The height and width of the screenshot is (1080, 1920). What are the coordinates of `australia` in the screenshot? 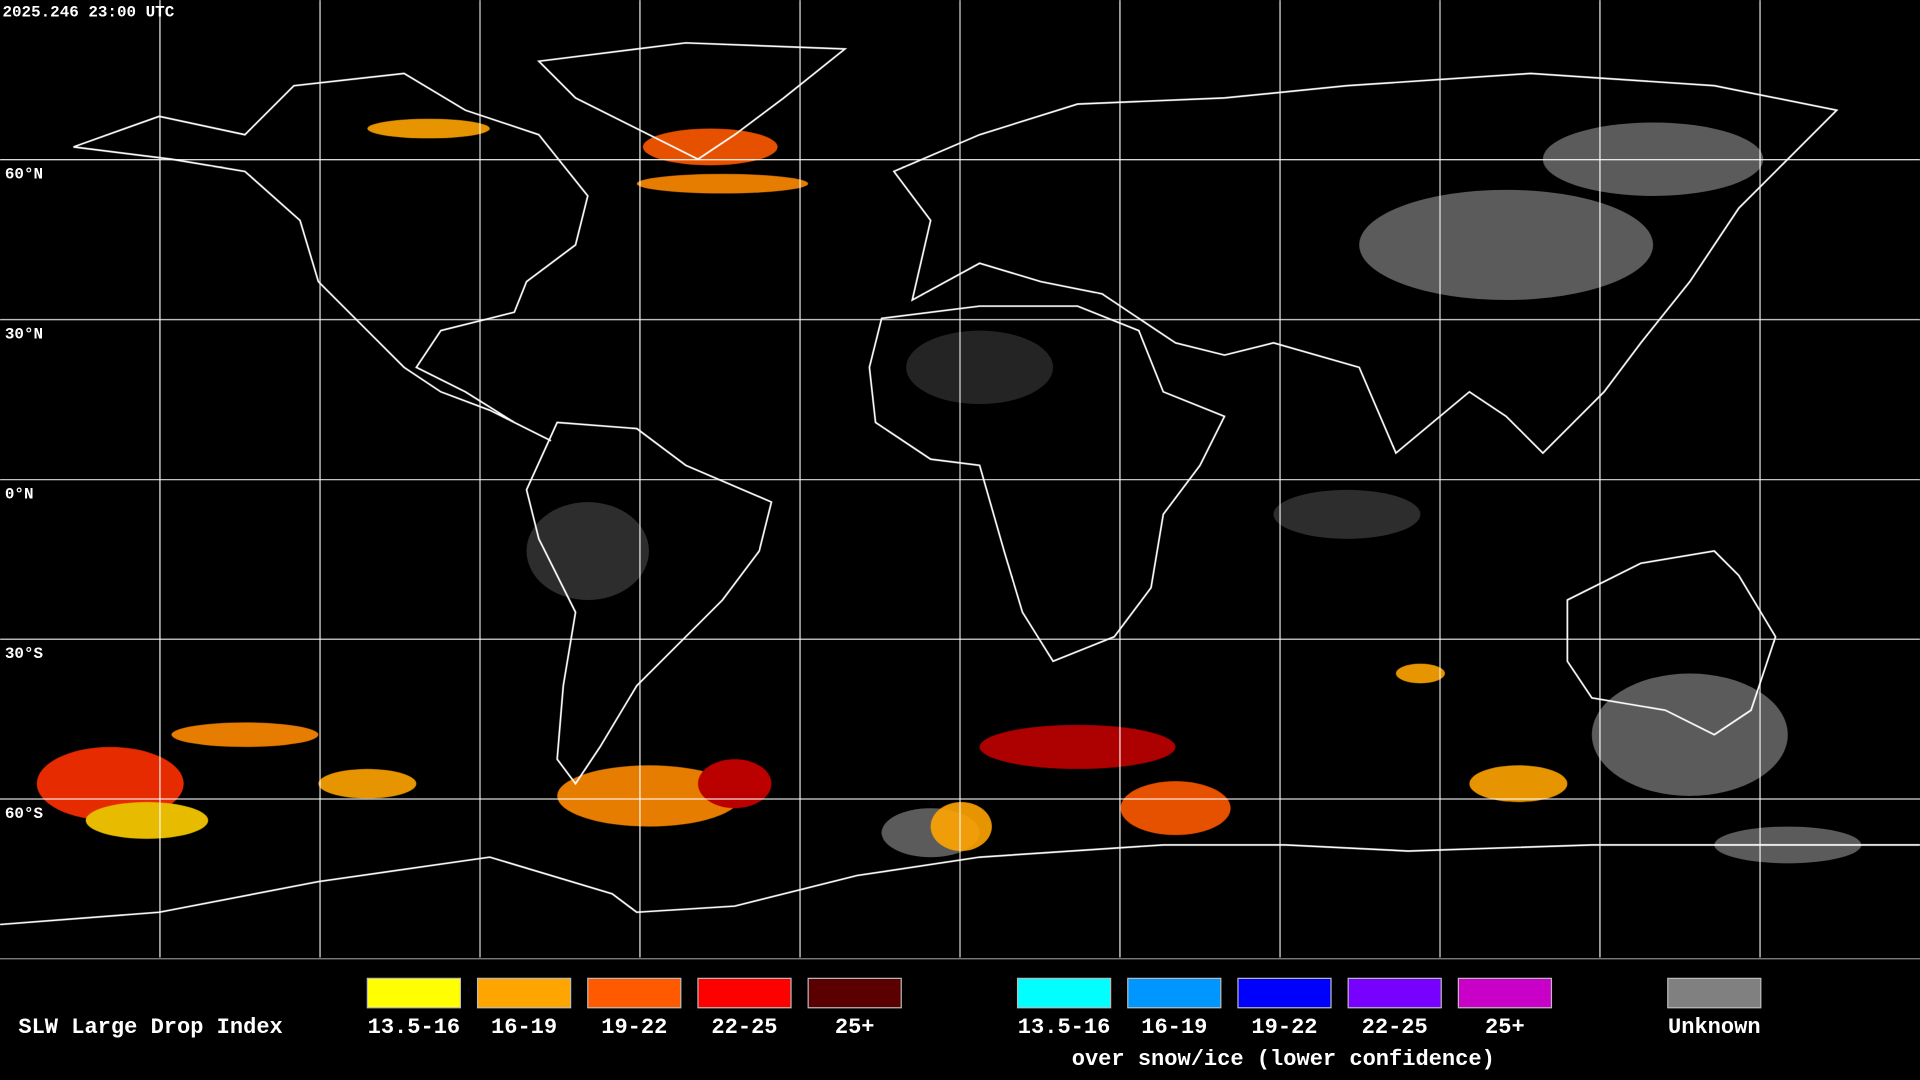 It's located at (1671, 643).